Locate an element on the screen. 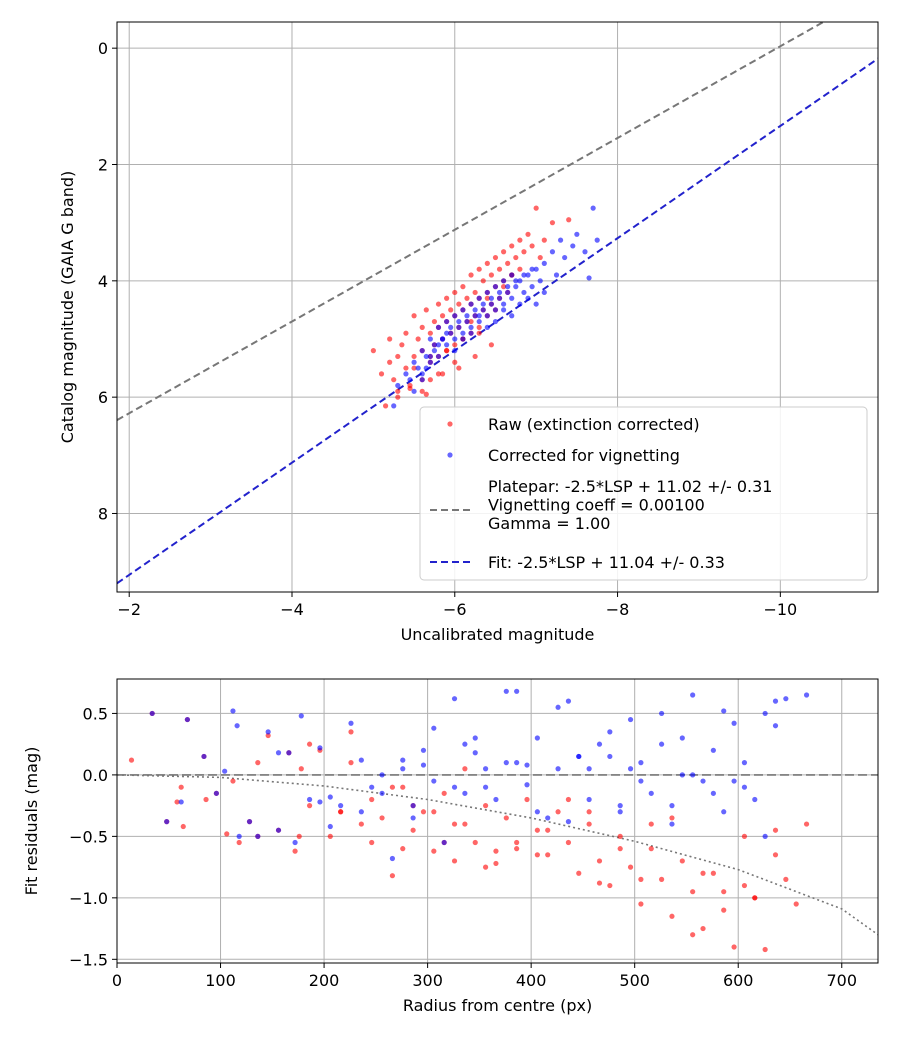 This screenshot has width=900, height=1050. x-tick-label: 100 is located at coordinates (220, 980).